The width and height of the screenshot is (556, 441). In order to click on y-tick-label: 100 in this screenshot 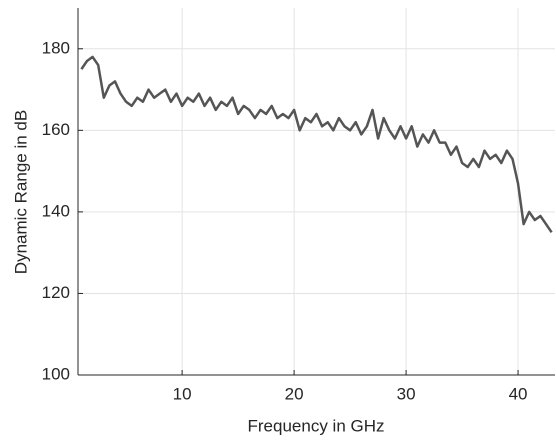, I will do `click(56, 373)`.